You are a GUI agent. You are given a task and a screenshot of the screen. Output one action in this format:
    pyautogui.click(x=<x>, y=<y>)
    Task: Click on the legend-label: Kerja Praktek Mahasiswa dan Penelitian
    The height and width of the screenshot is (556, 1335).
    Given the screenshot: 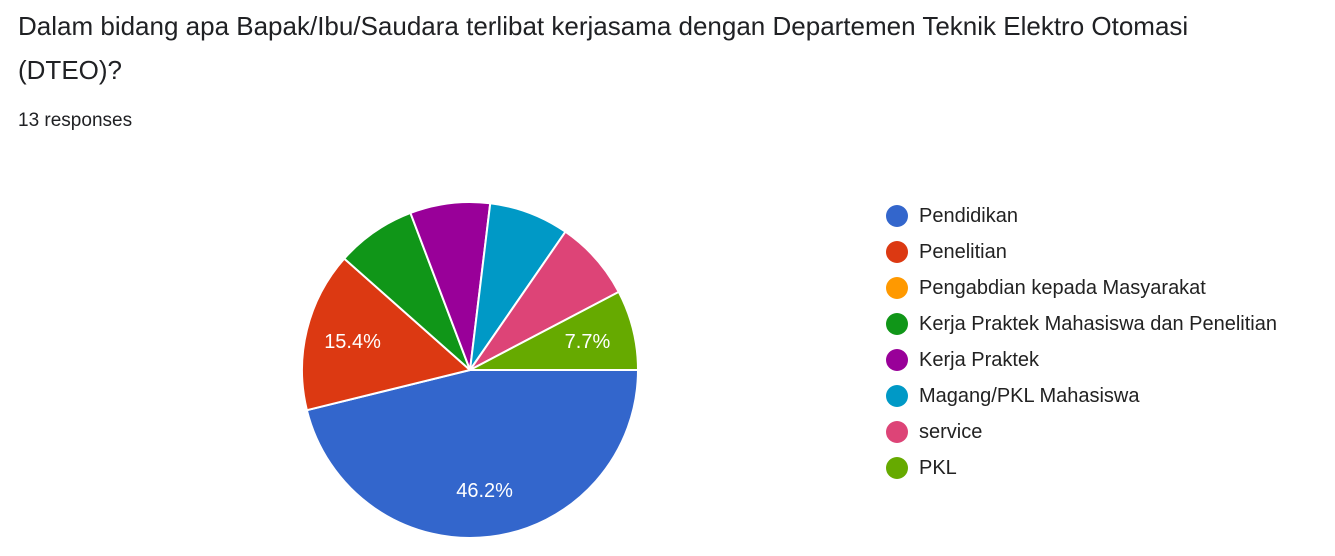 What is the action you would take?
    pyautogui.click(x=1098, y=323)
    